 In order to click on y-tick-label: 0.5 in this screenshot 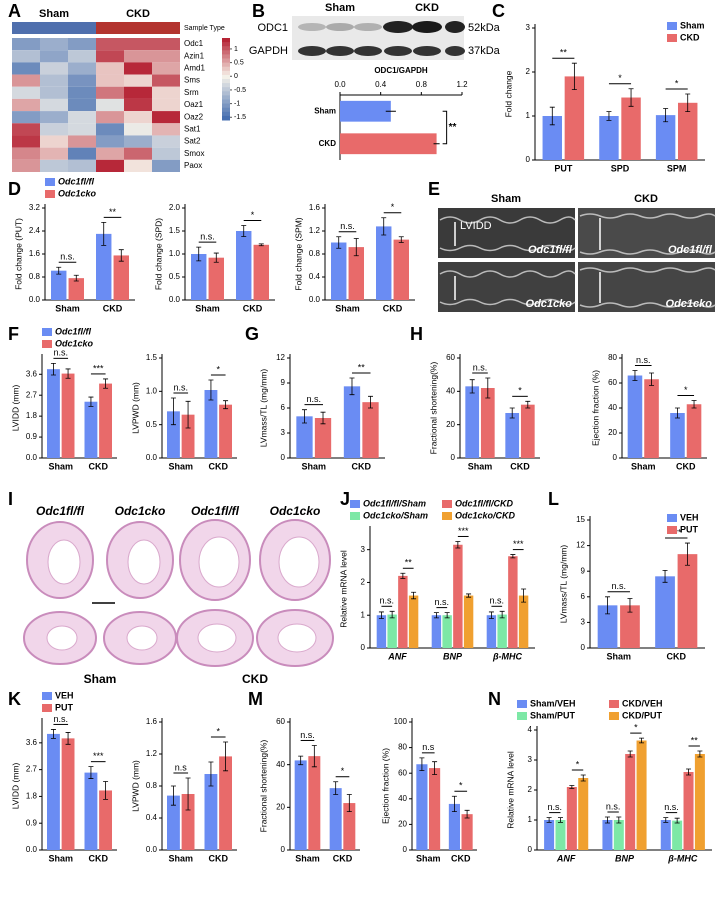, I will do `click(152, 424)`.